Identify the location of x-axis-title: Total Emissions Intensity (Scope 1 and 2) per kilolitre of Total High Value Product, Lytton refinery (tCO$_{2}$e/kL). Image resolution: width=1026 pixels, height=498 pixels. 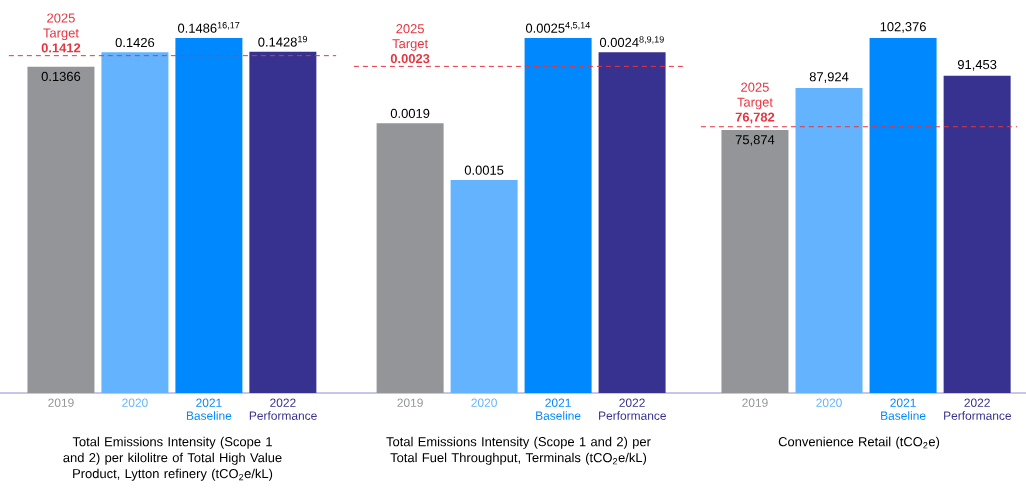
(172, 458).